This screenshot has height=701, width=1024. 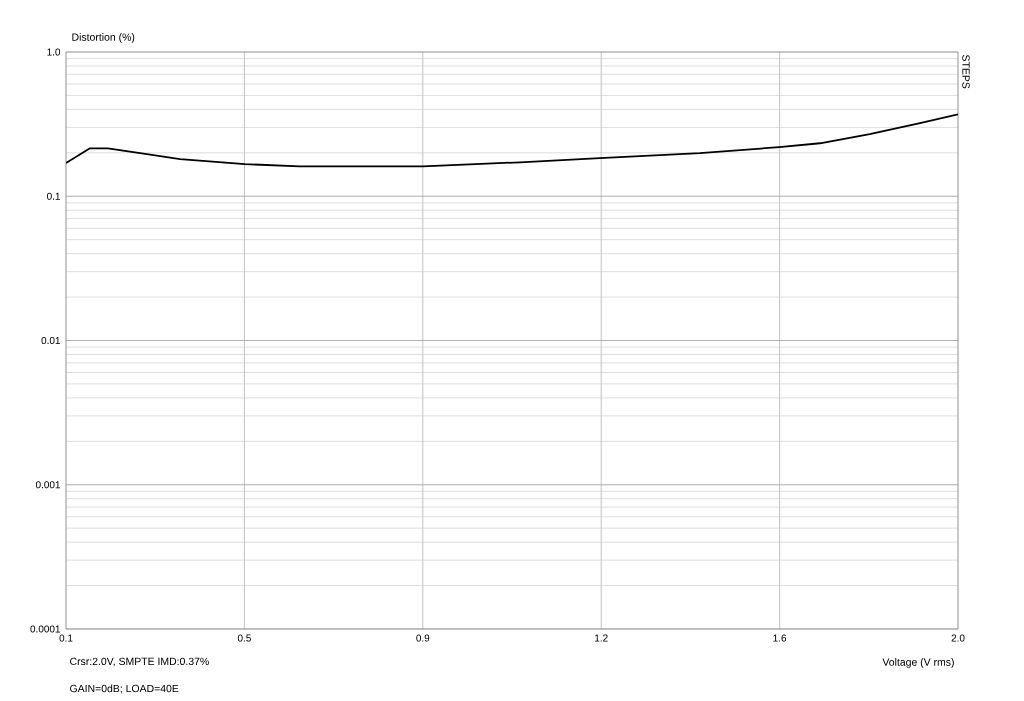 What do you see at coordinates (780, 638) in the screenshot?
I see `x-tick-label: 1.6` at bounding box center [780, 638].